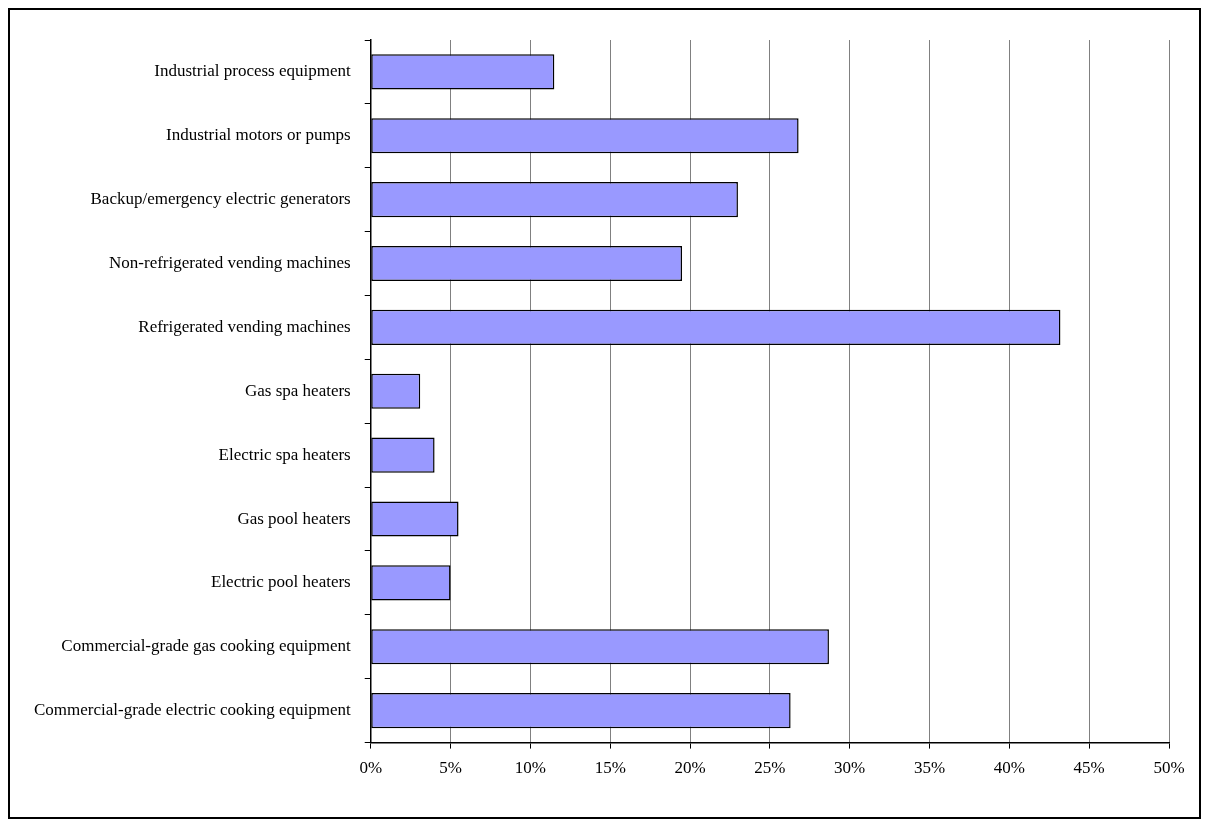 Image resolution: width=1209 pixels, height=827 pixels. Describe the element at coordinates (294, 518) in the screenshot. I see `y-tick-label: Gas pool heaters` at that location.